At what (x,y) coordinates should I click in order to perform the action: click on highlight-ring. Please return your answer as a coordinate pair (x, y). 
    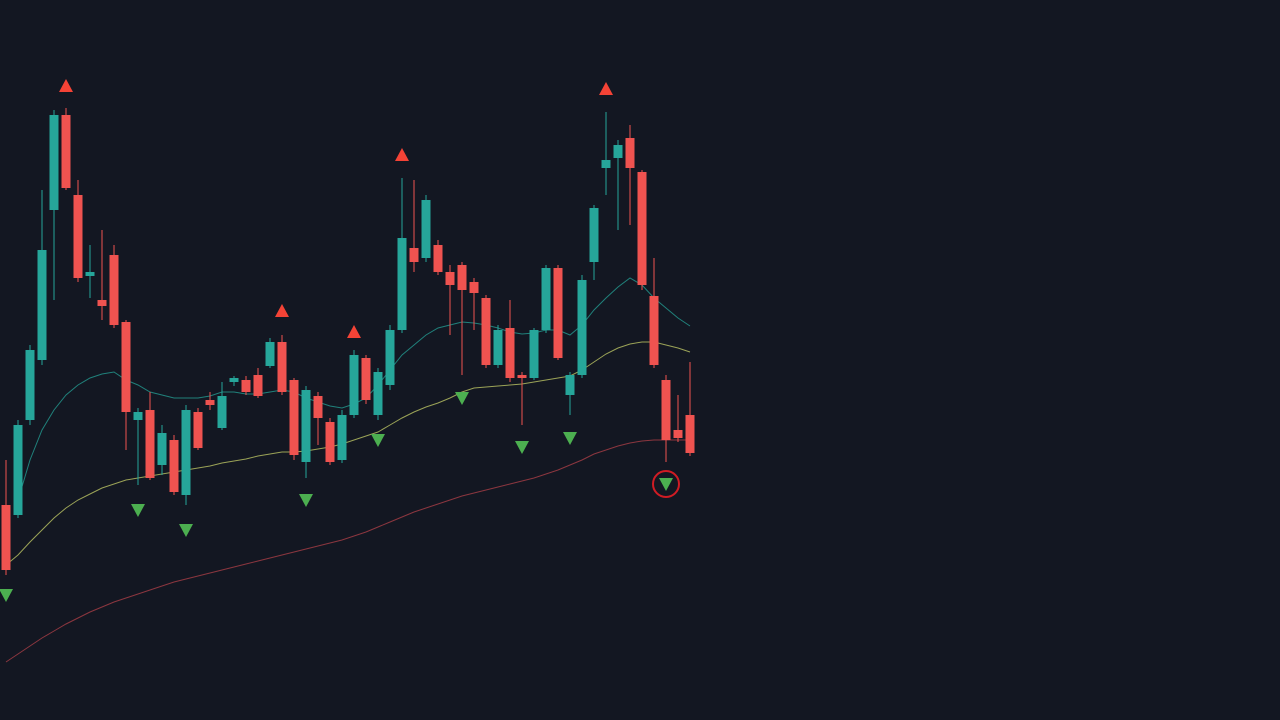
    Looking at the image, I should click on (666, 484).